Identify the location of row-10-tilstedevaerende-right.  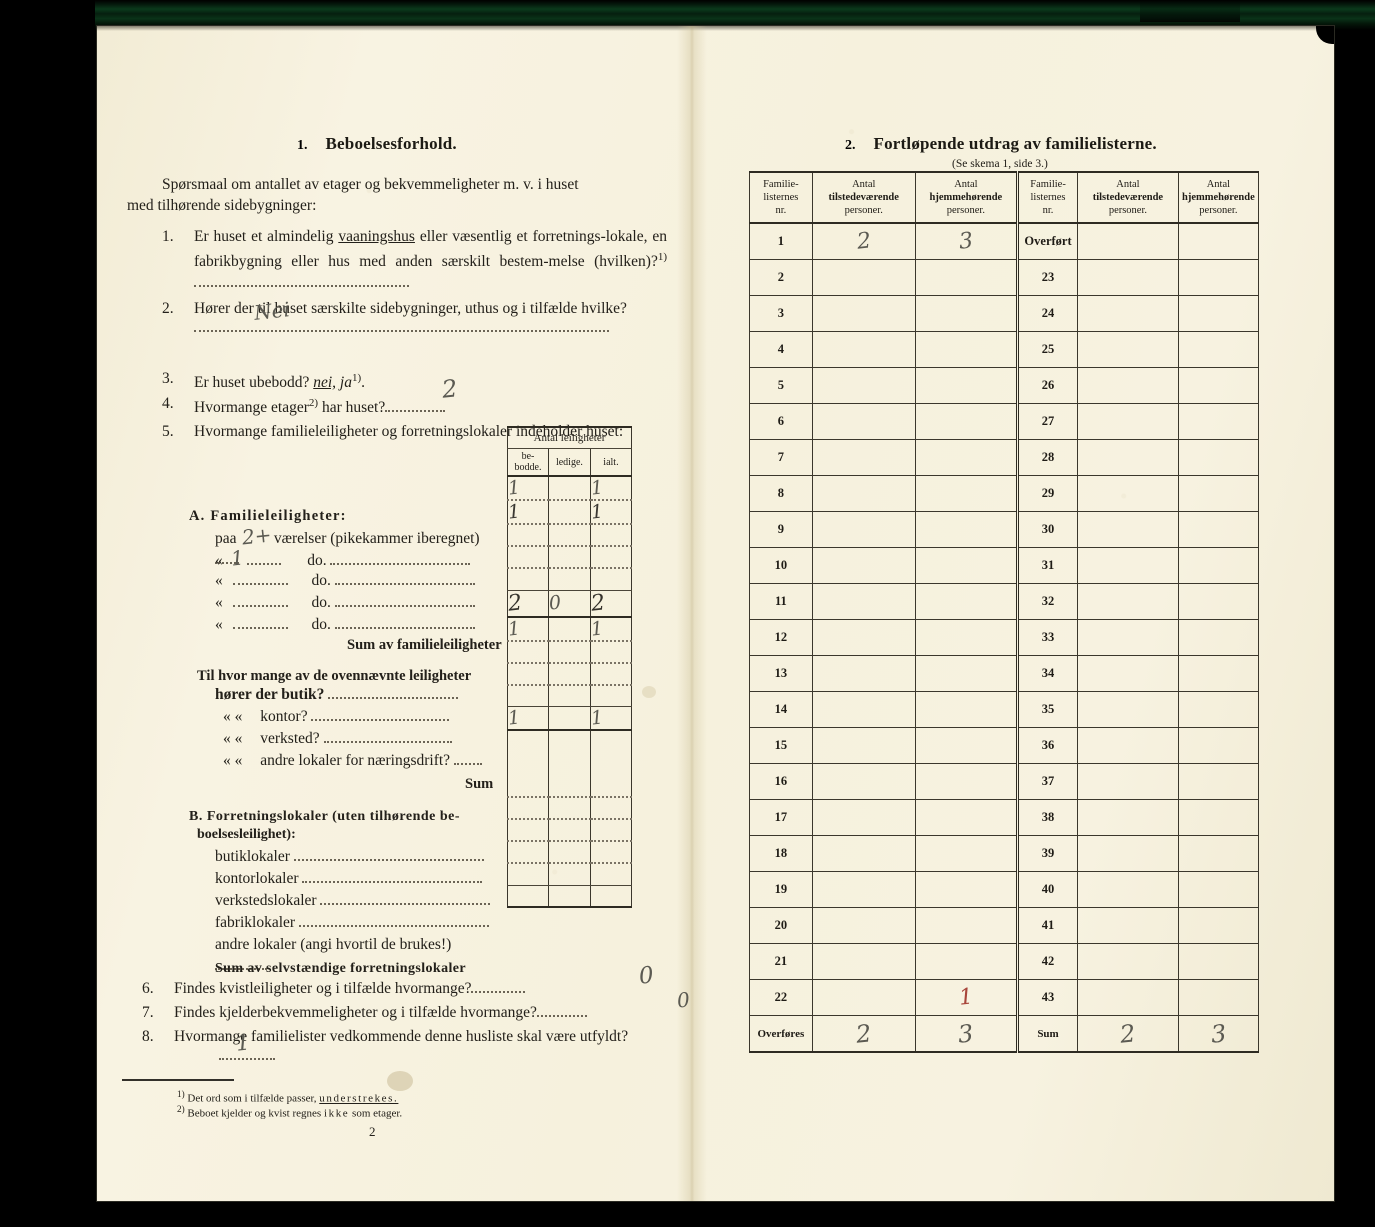
(1128, 565).